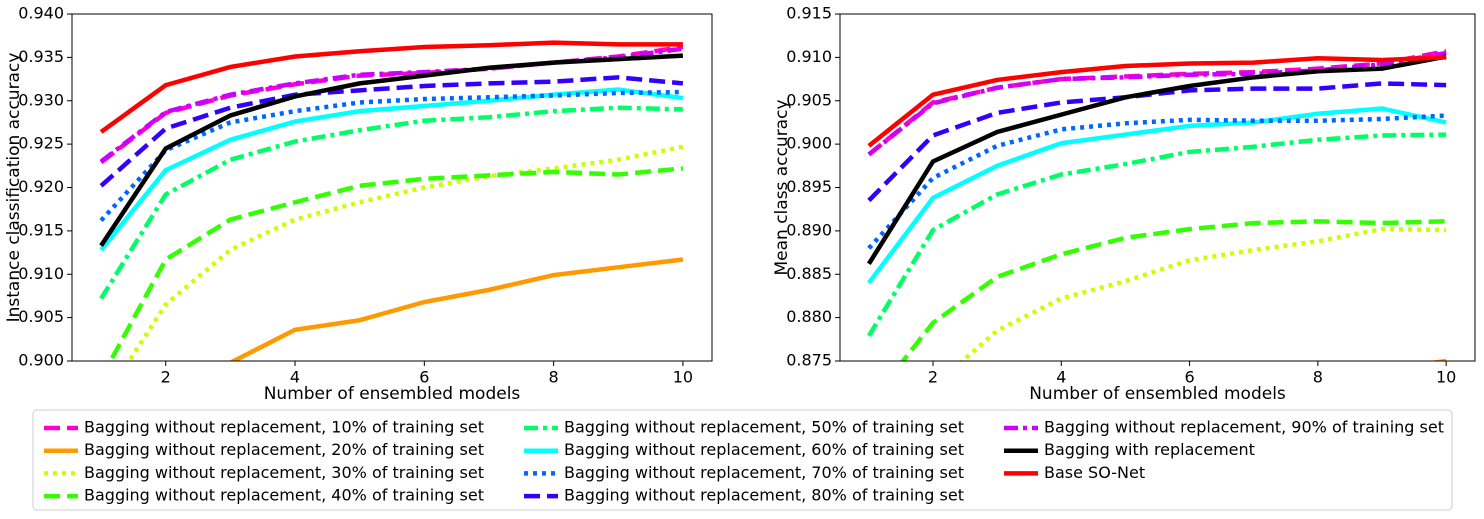  What do you see at coordinates (809, 316) in the screenshot?
I see `y-tick-label: 0.880` at bounding box center [809, 316].